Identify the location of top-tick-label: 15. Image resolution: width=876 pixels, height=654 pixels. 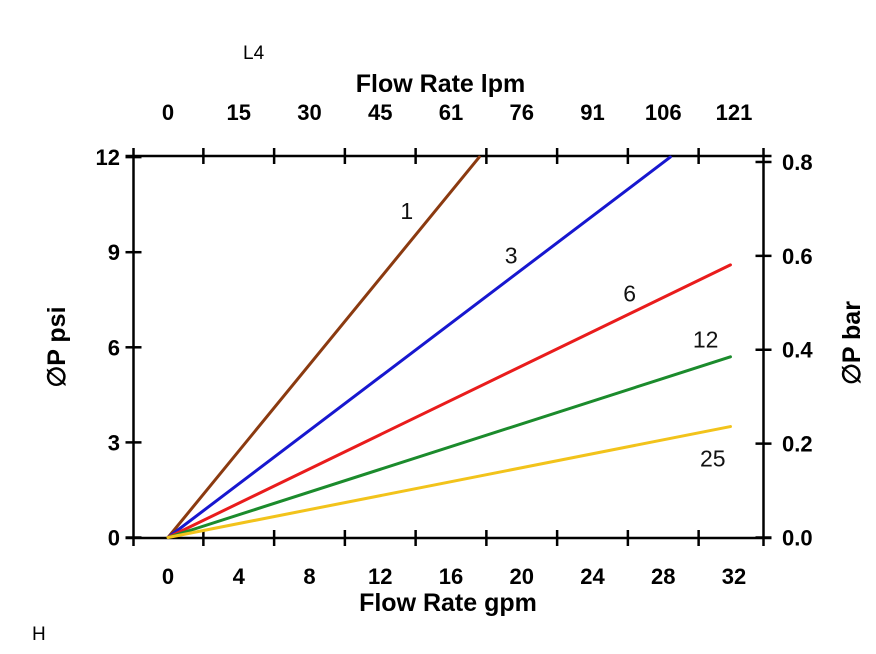
(239, 112).